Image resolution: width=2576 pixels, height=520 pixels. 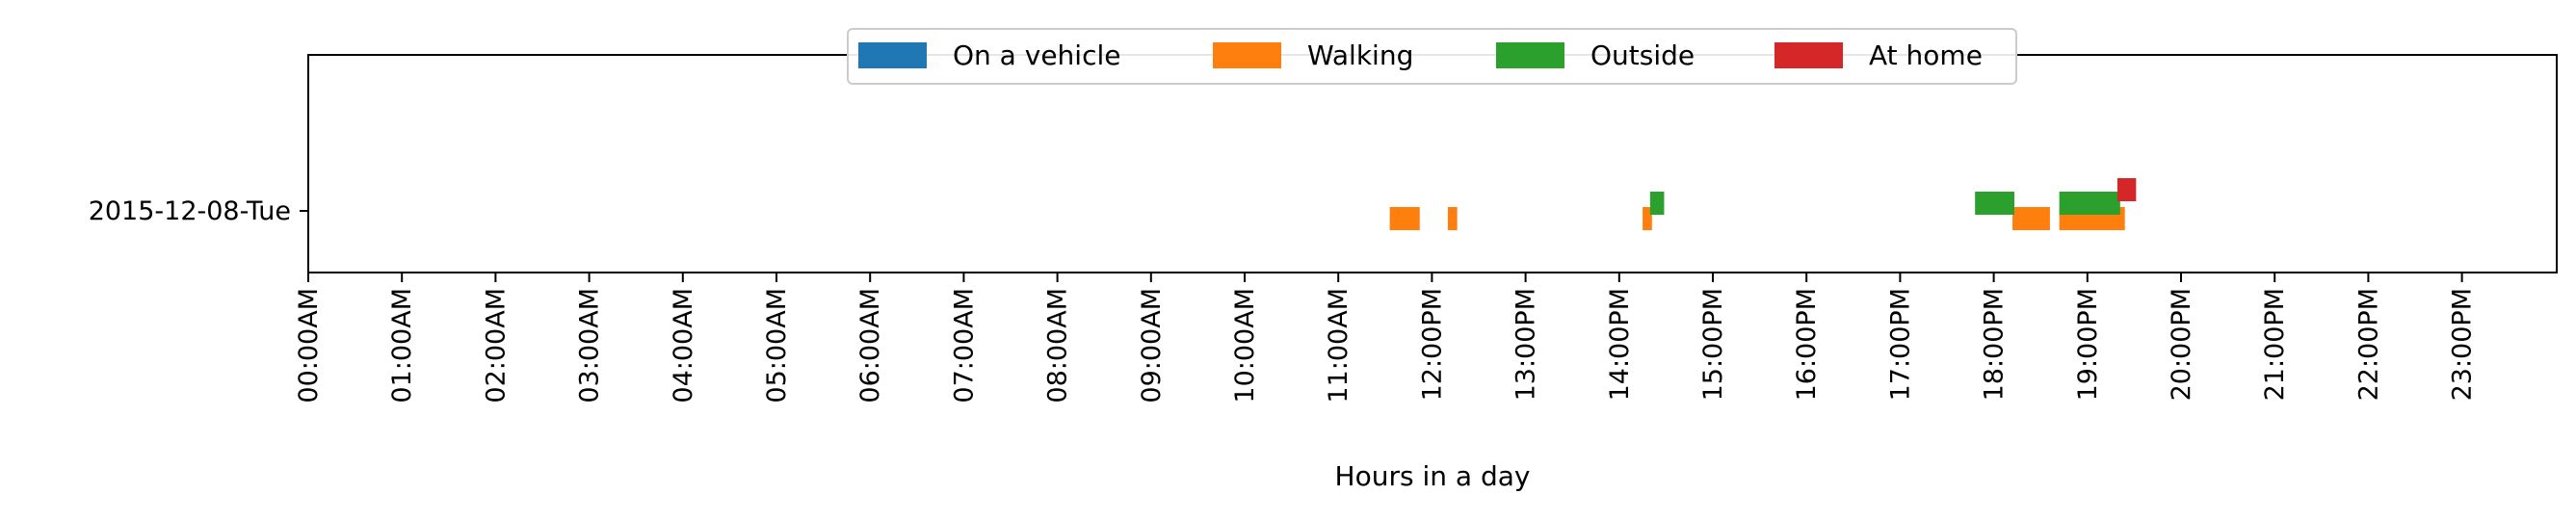 What do you see at coordinates (1620, 345) in the screenshot?
I see `x-tick-label: 14:00PM` at bounding box center [1620, 345].